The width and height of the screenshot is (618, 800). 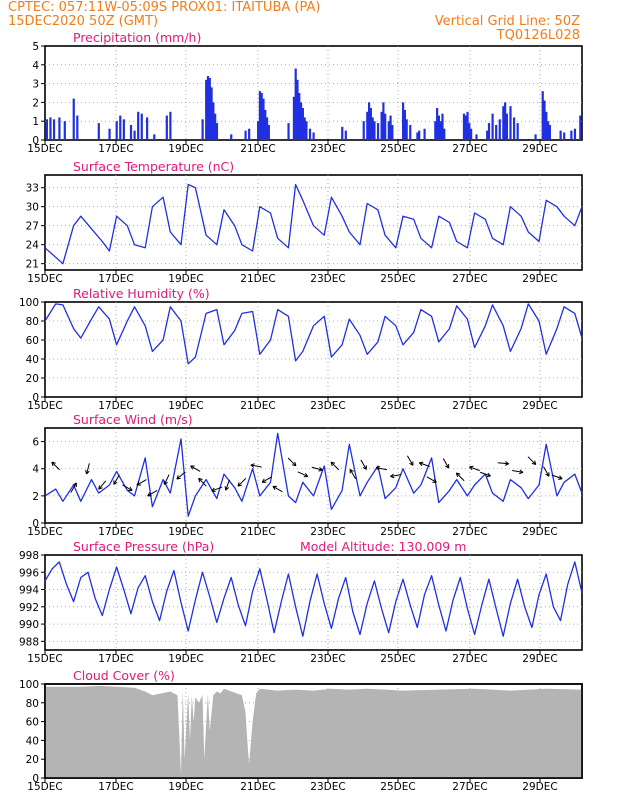 I want to click on header-date: 15DEC2020 50Z (GMT), so click(x=83, y=21).